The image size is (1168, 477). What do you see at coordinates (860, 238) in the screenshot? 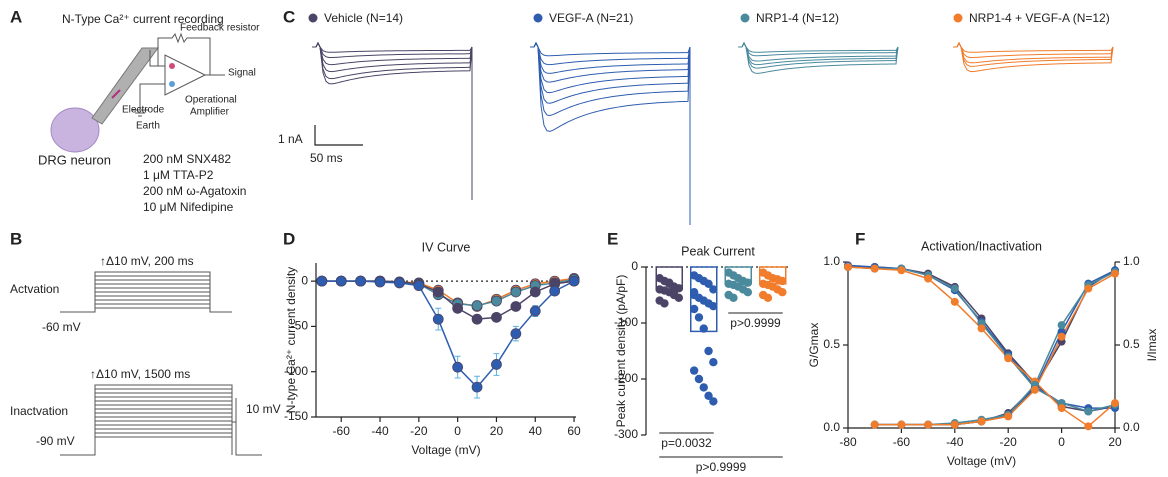
I see `panel-label: F` at bounding box center [860, 238].